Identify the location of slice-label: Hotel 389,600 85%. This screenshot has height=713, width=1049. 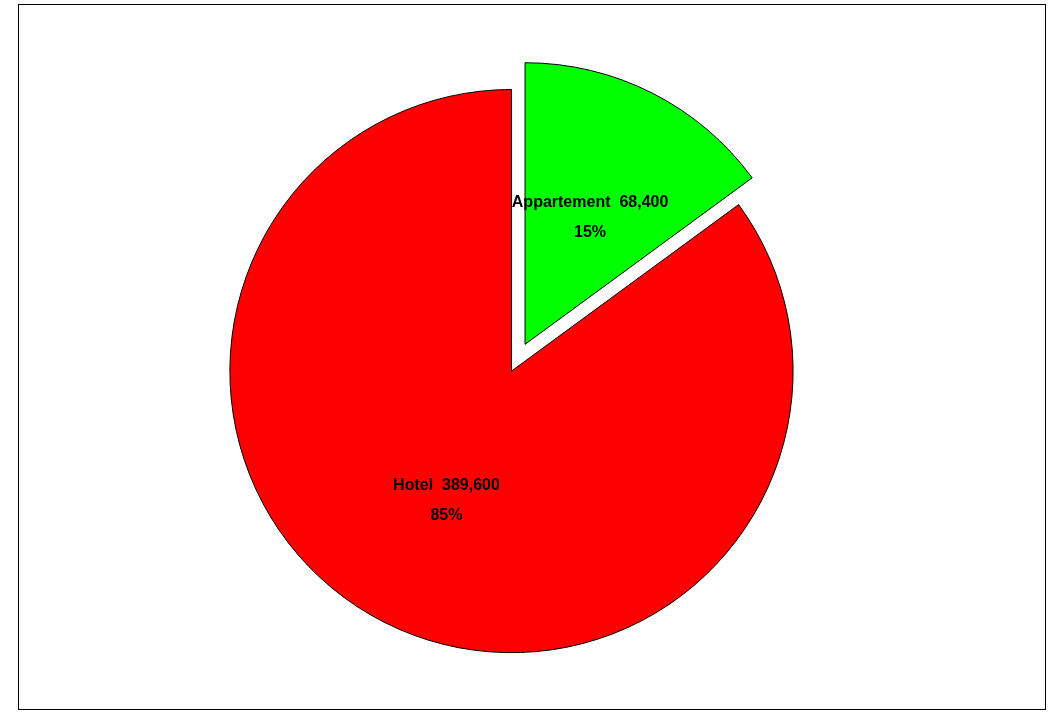
(446, 499).